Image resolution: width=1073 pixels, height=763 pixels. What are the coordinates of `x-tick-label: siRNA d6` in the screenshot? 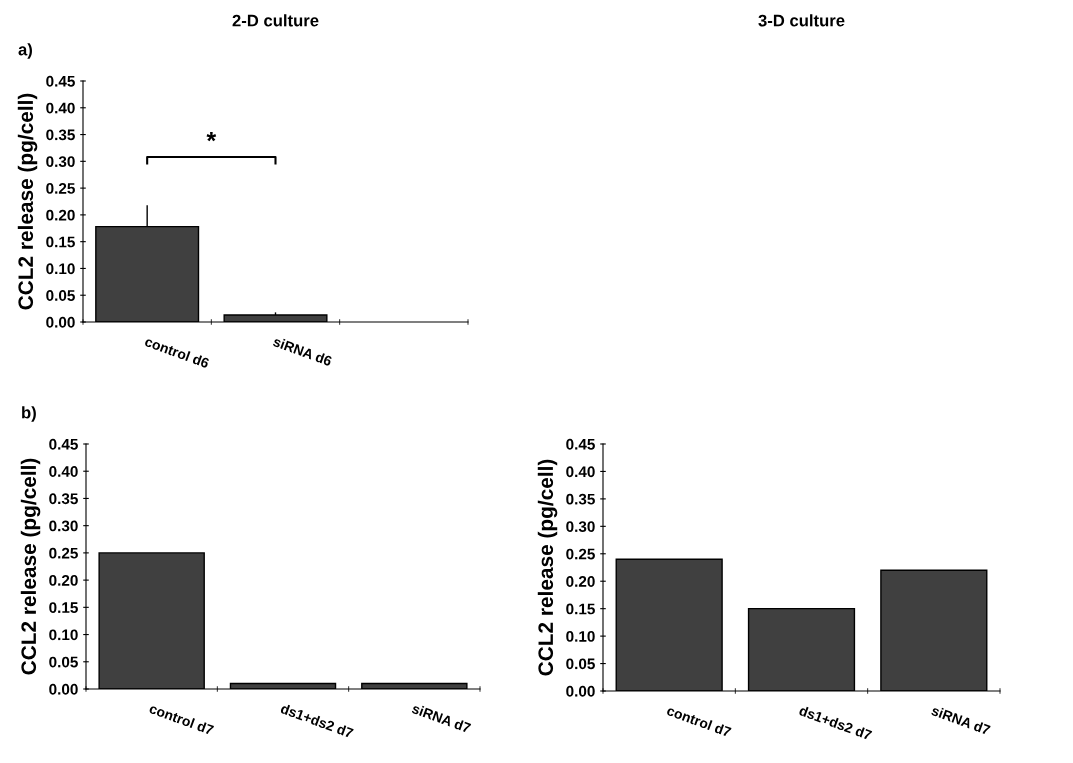 It's located at (302, 351).